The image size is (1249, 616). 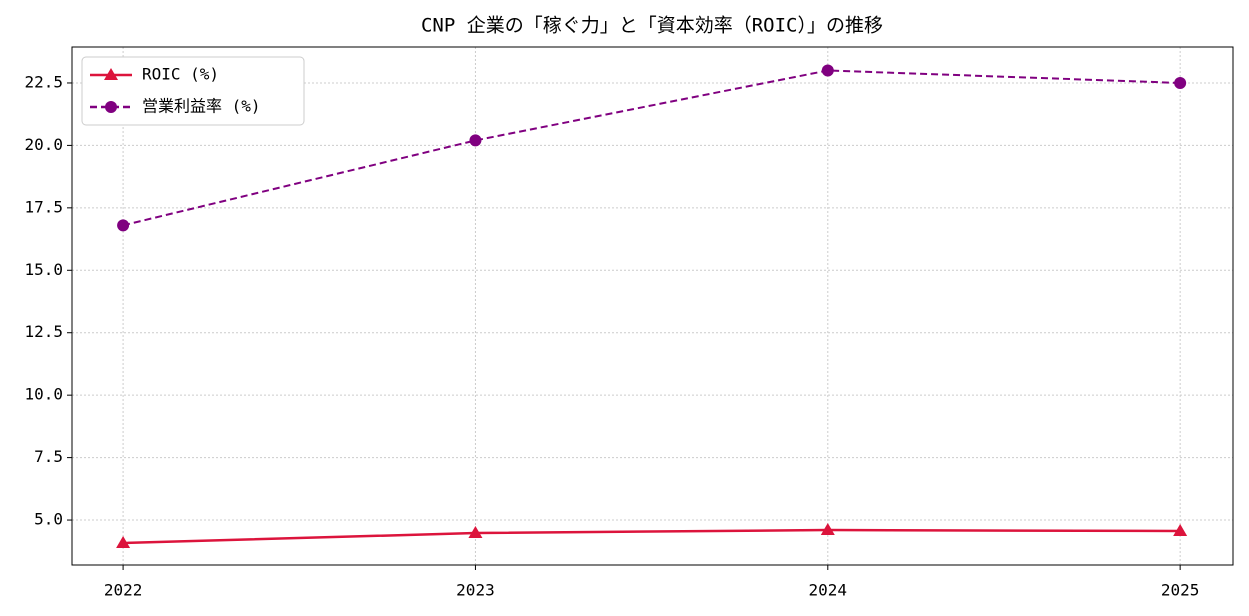 What do you see at coordinates (48, 519) in the screenshot?
I see `y-tick-label: 5.0` at bounding box center [48, 519].